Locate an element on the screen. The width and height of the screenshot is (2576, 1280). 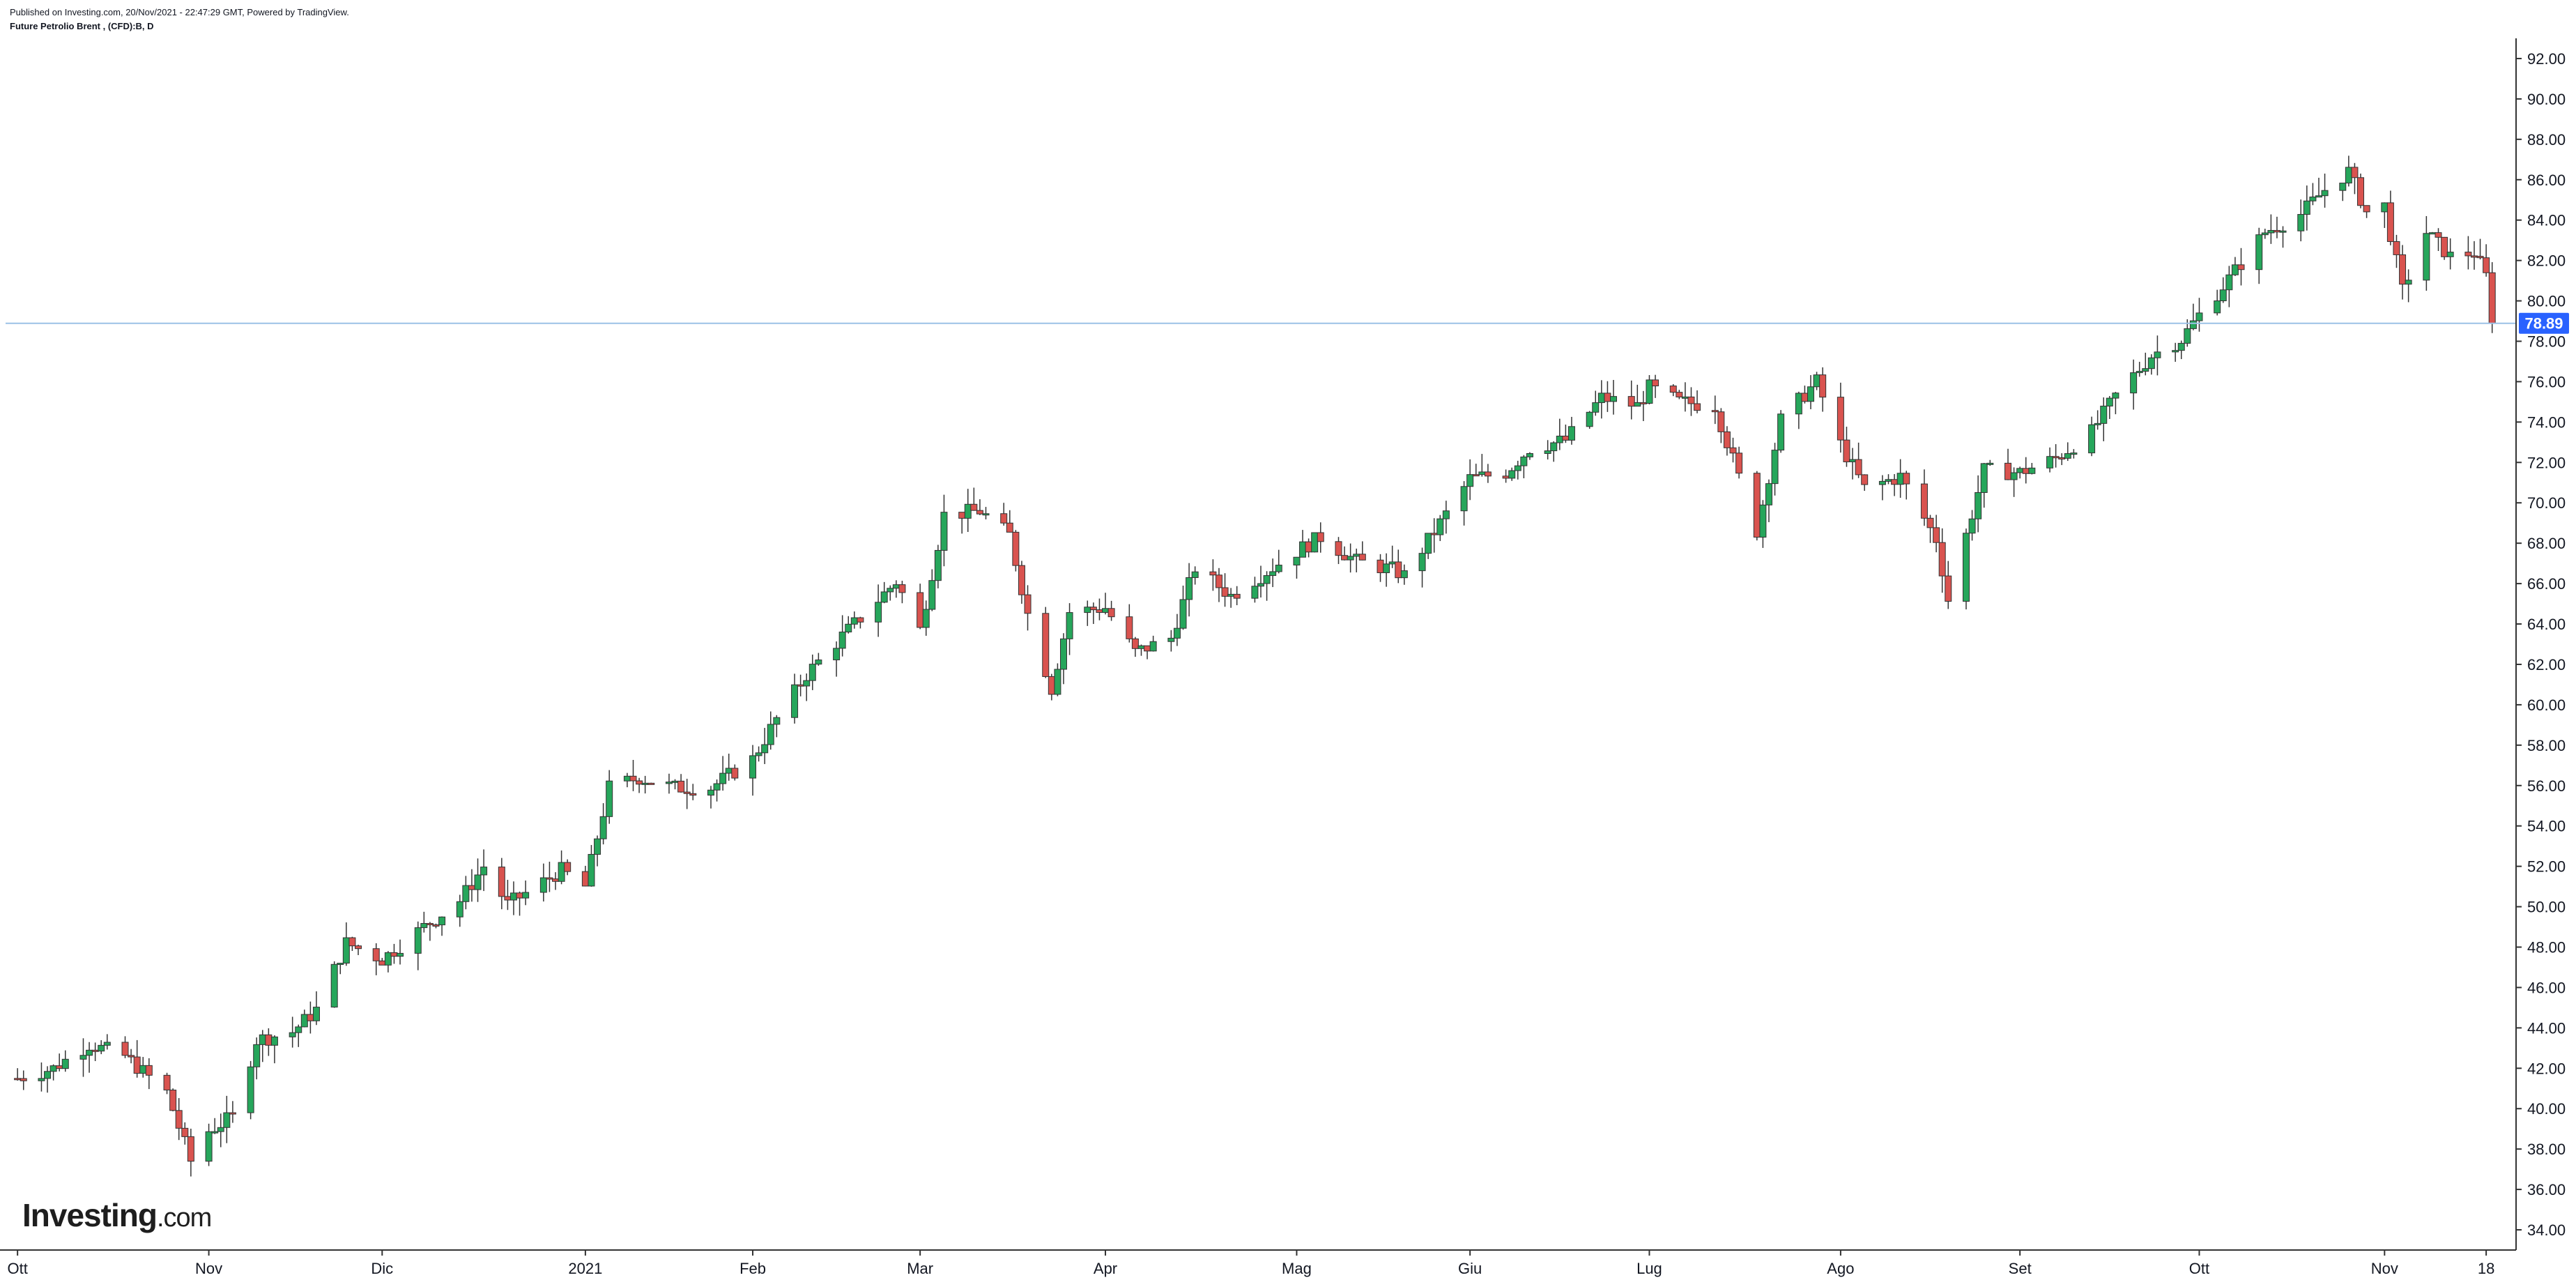
x-tick-label: Set is located at coordinates (2020, 1268).